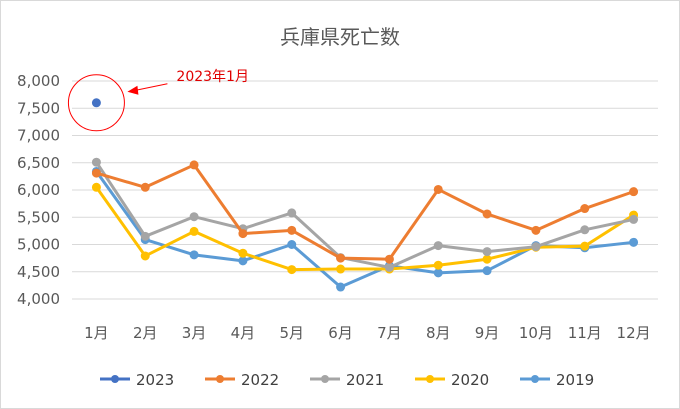 The image size is (680, 409). Describe the element at coordinates (487, 333) in the screenshot. I see `x-tick-label: 9月` at that location.